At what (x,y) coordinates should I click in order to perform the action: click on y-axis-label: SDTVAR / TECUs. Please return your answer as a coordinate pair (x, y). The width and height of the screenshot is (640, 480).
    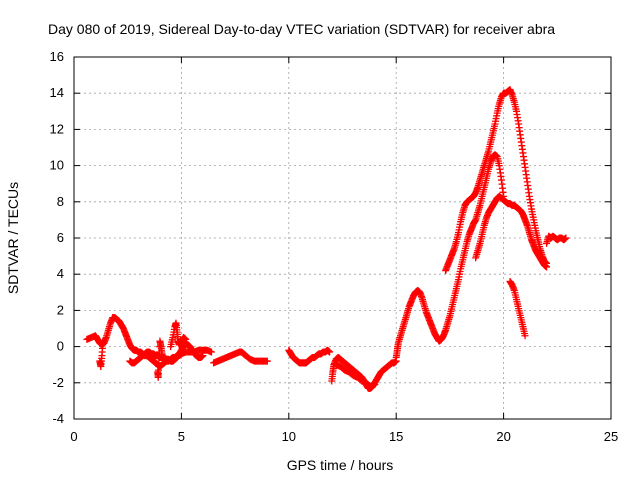
    Looking at the image, I should click on (13, 238).